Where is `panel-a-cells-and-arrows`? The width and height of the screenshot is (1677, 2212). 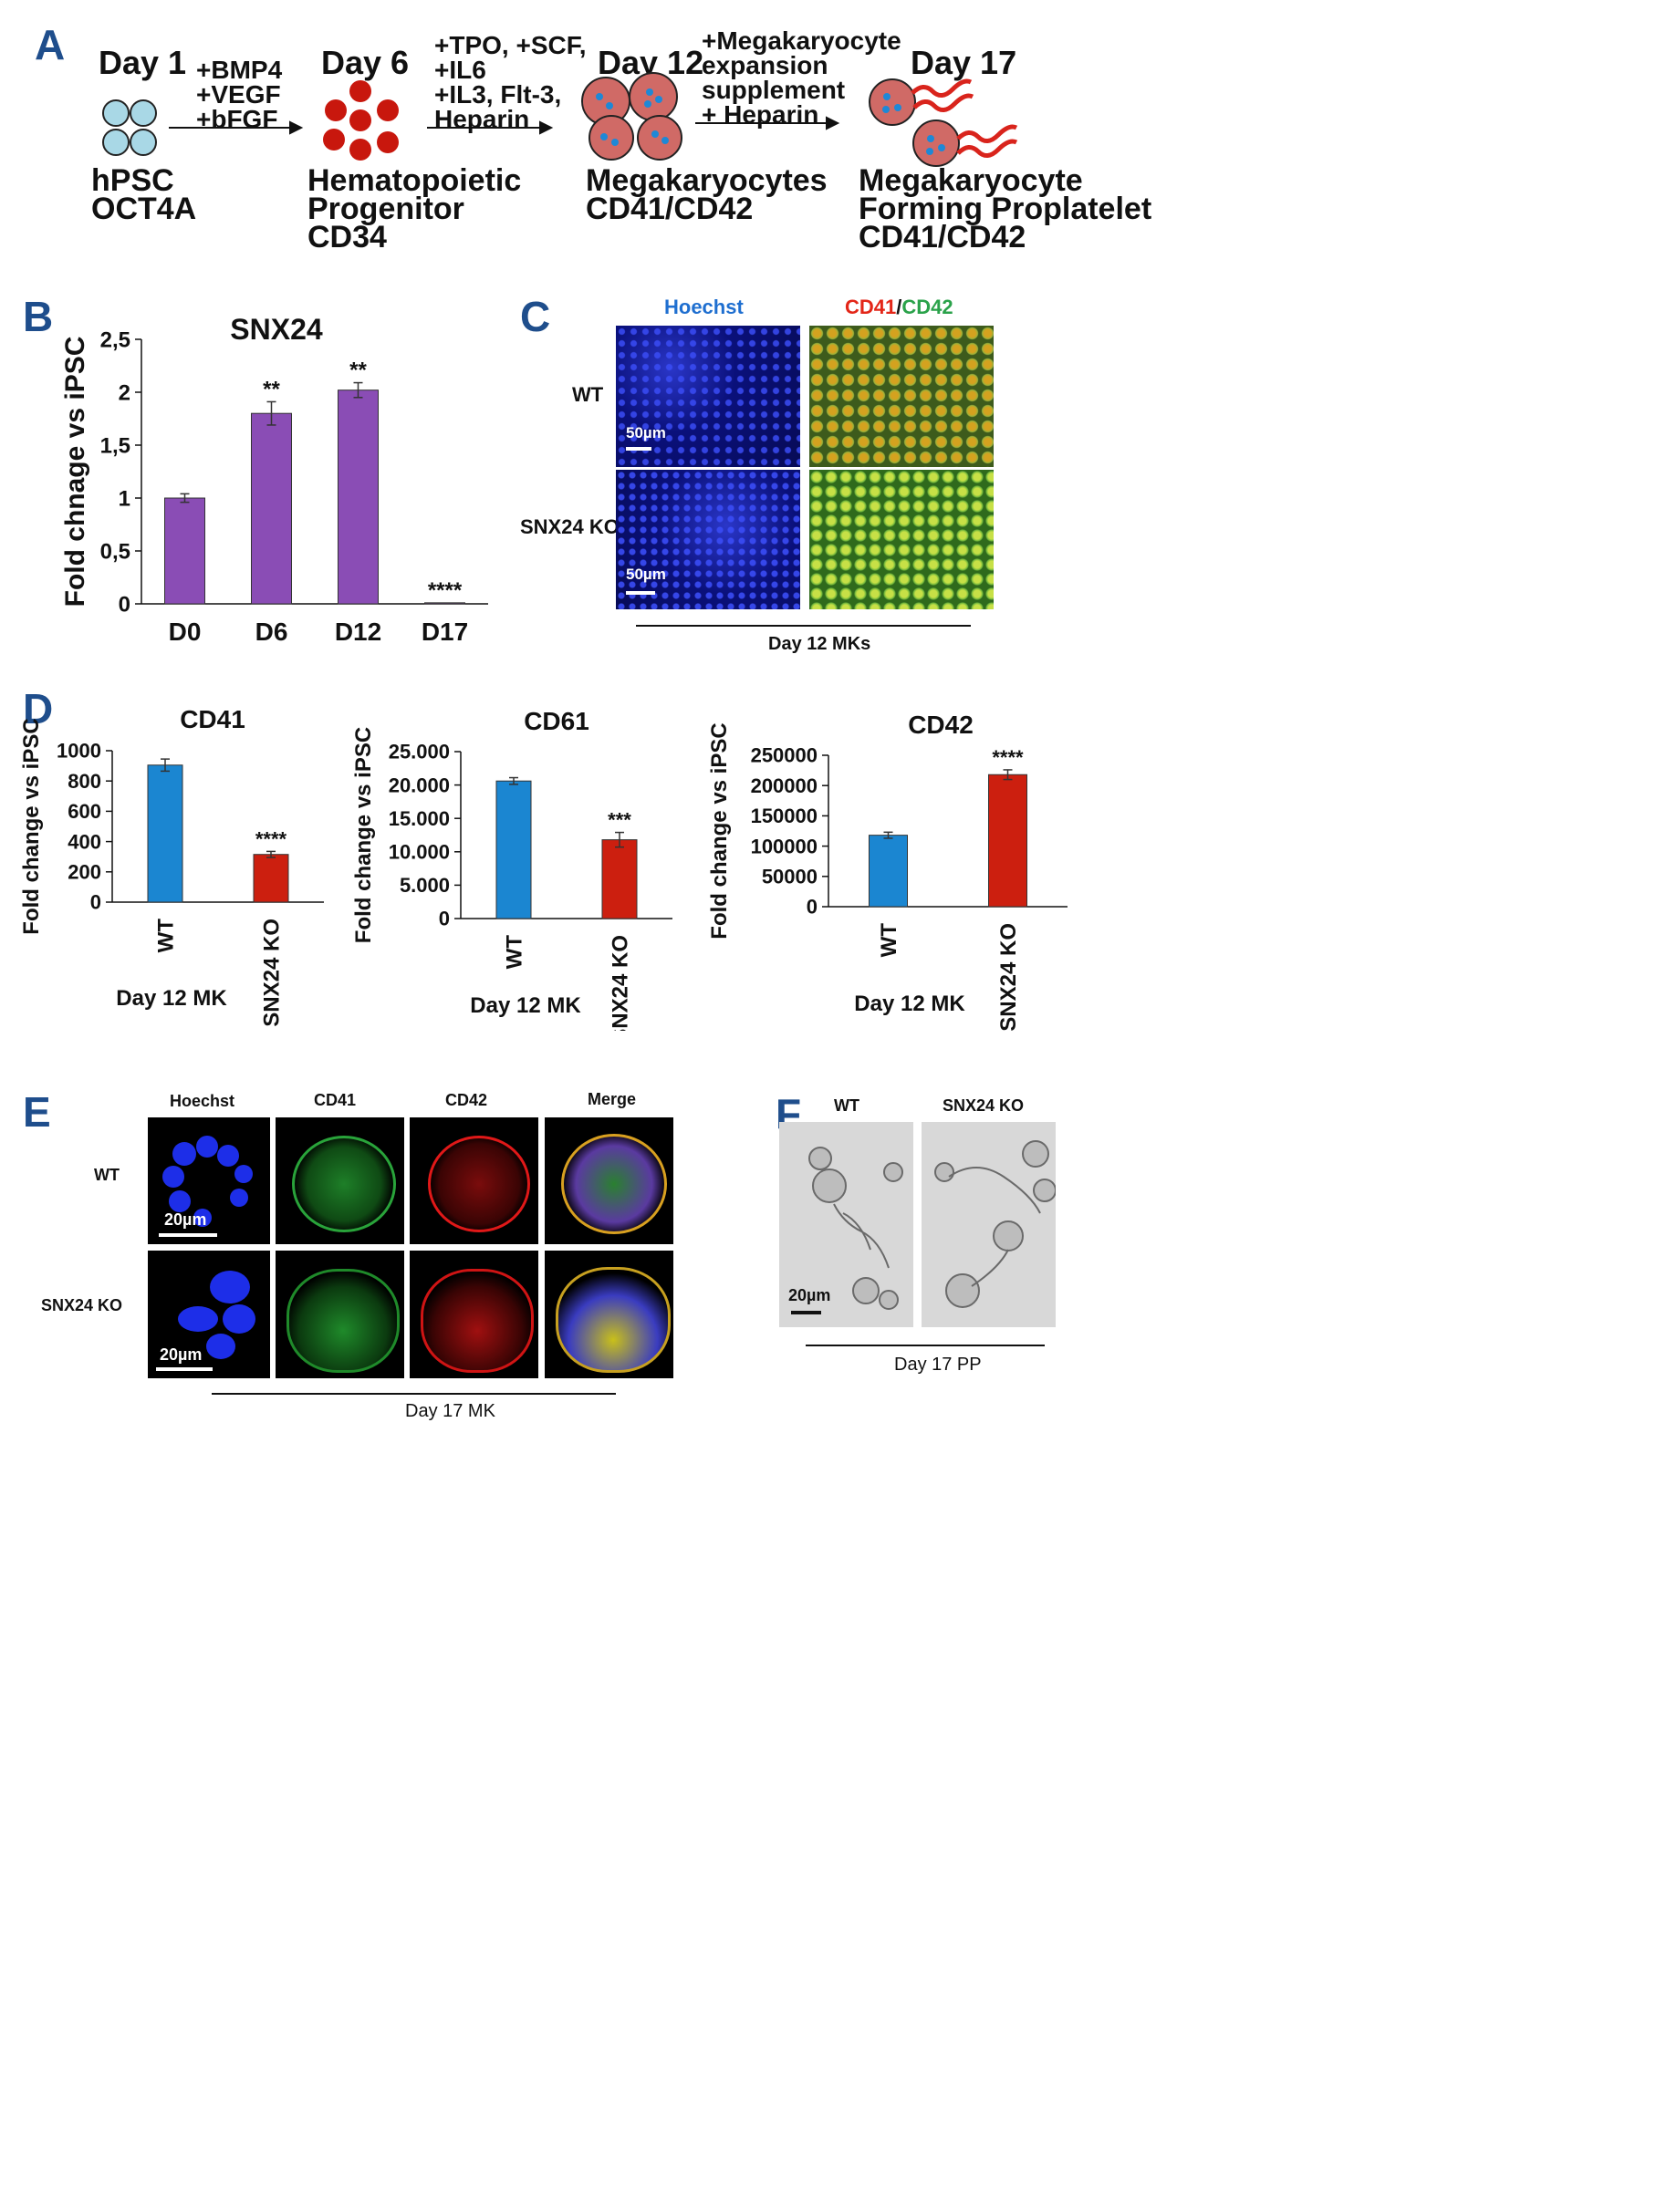
panel-a-cells-and-arrows is located at coordinates (560, 120).